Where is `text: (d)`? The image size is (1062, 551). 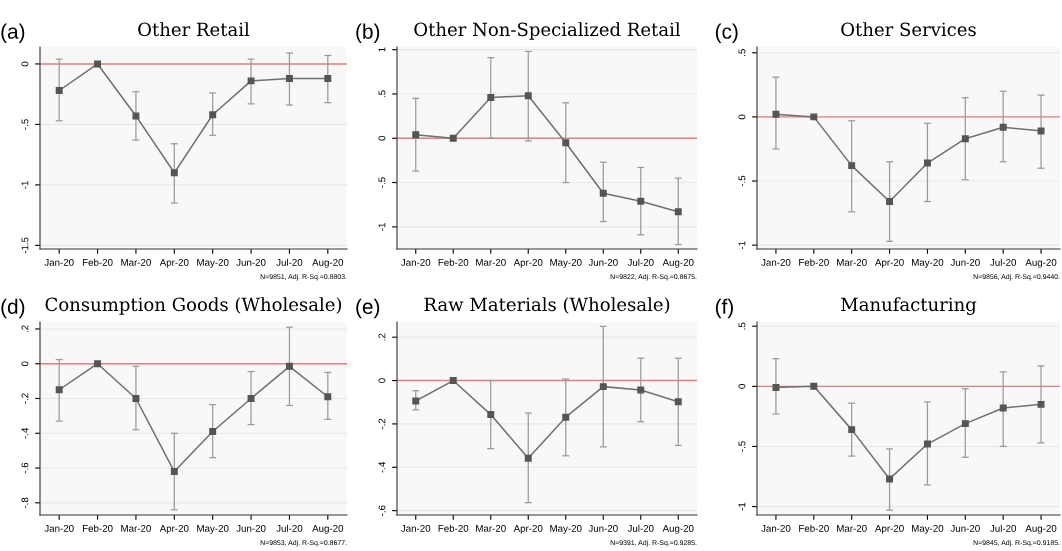
text: (d) is located at coordinates (13, 308).